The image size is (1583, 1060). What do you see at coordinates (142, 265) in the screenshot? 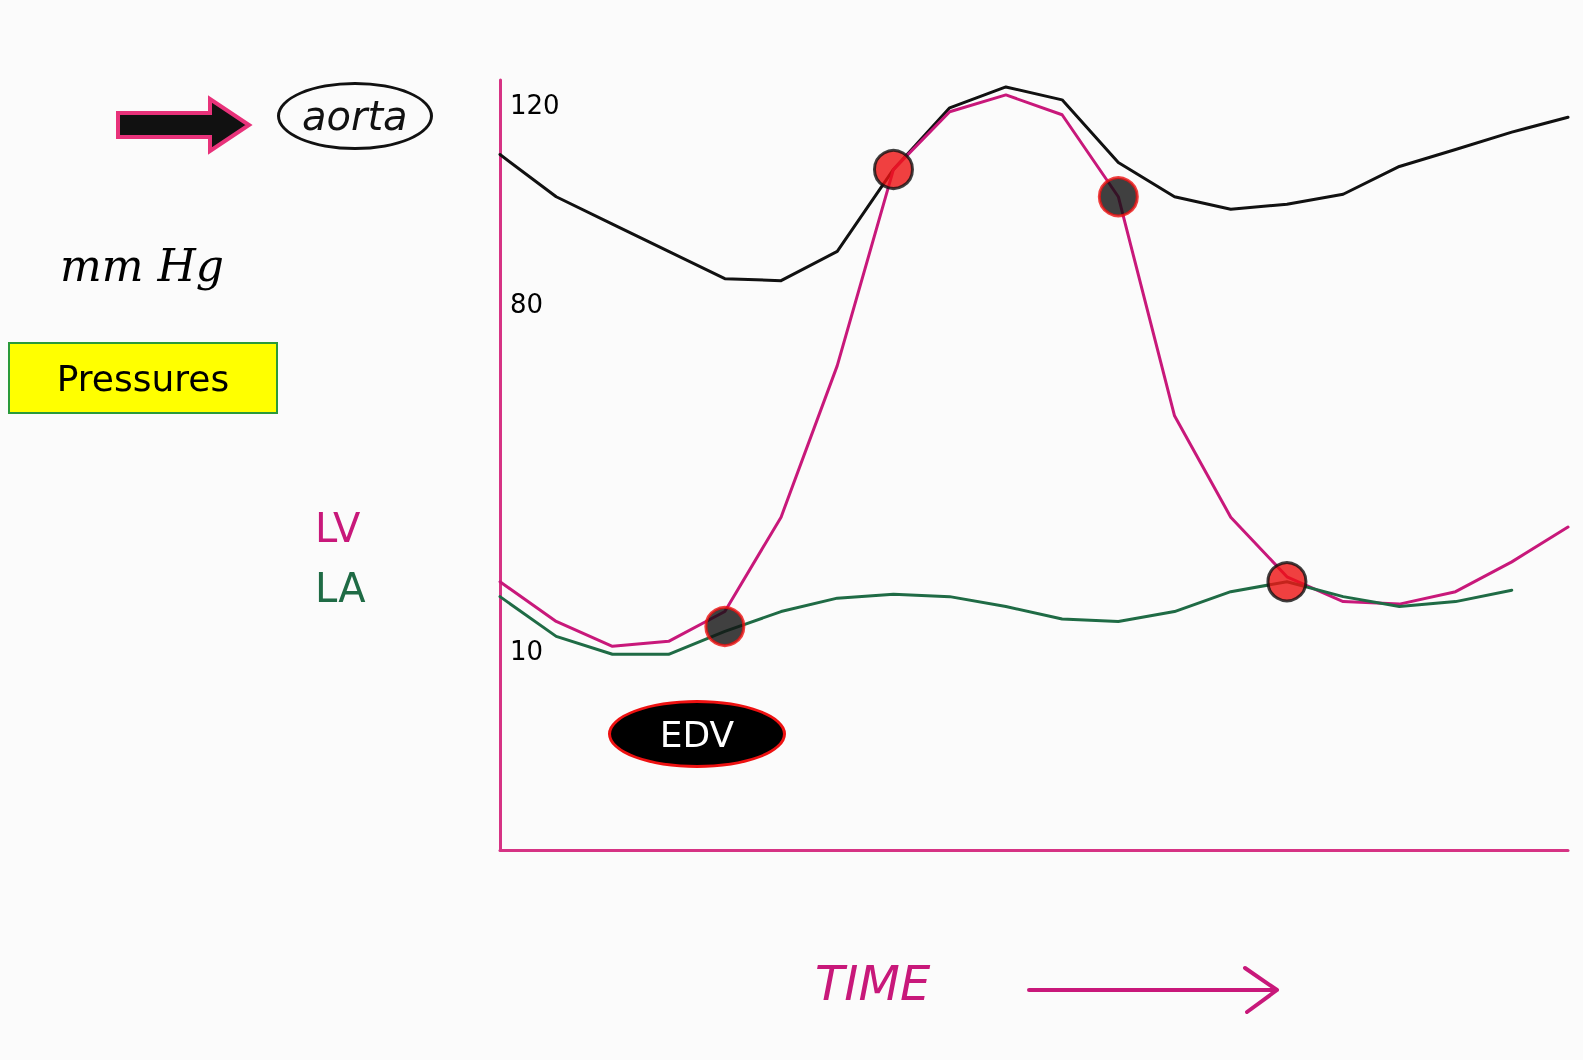
I see `text: mm Hg` at bounding box center [142, 265].